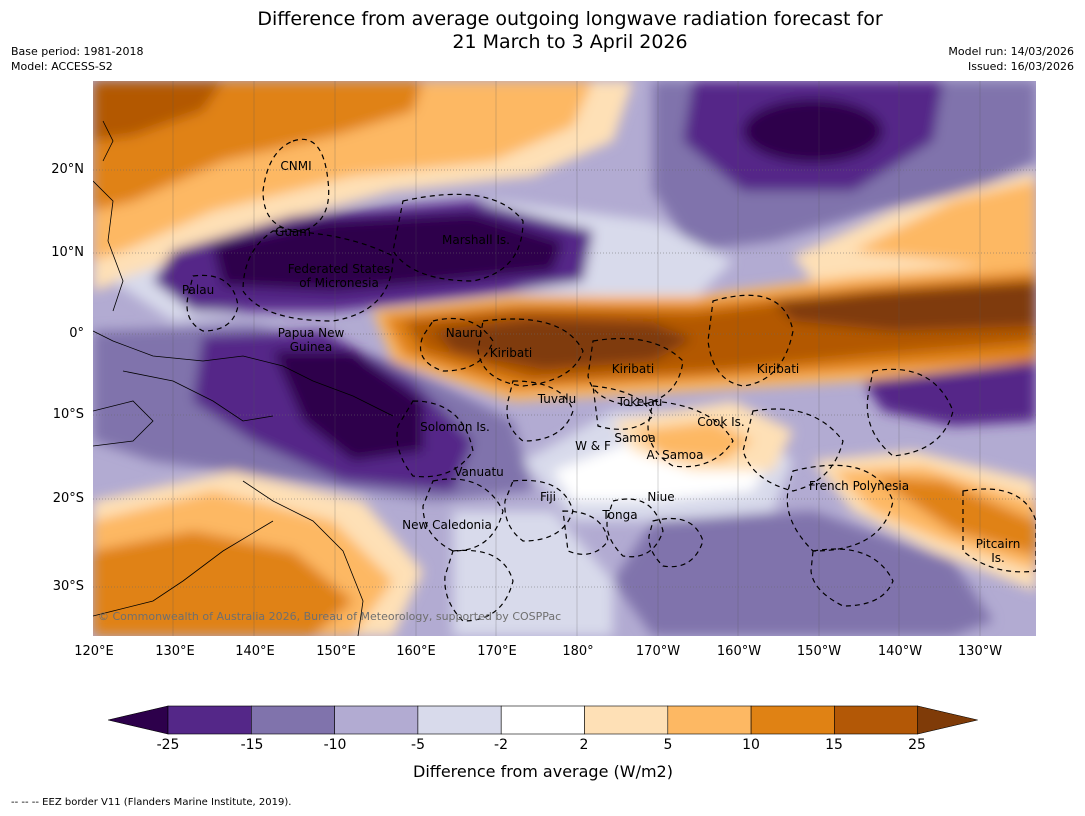 The image size is (1085, 816). What do you see at coordinates (293, 232) in the screenshot?
I see `place-guam: Guam` at bounding box center [293, 232].